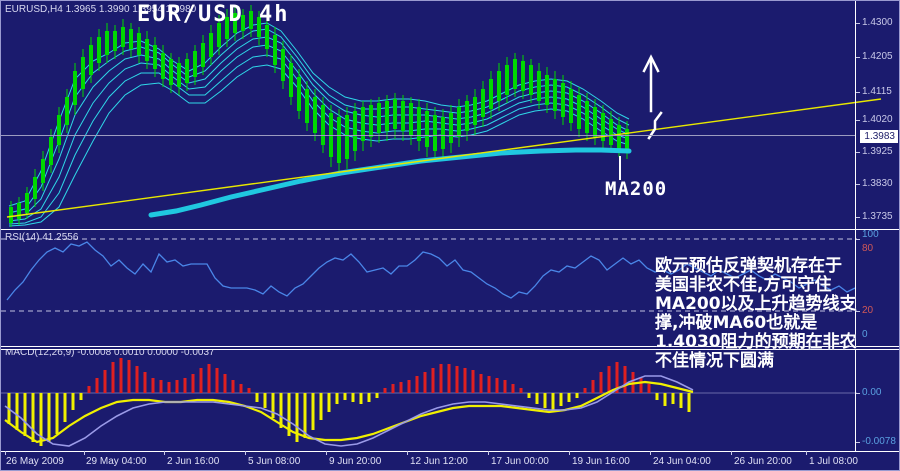 The width and height of the screenshot is (900, 471). What do you see at coordinates (736, 323) in the screenshot?
I see `annotation-line-4: 撑,冲破MA60也就是` at bounding box center [736, 323].